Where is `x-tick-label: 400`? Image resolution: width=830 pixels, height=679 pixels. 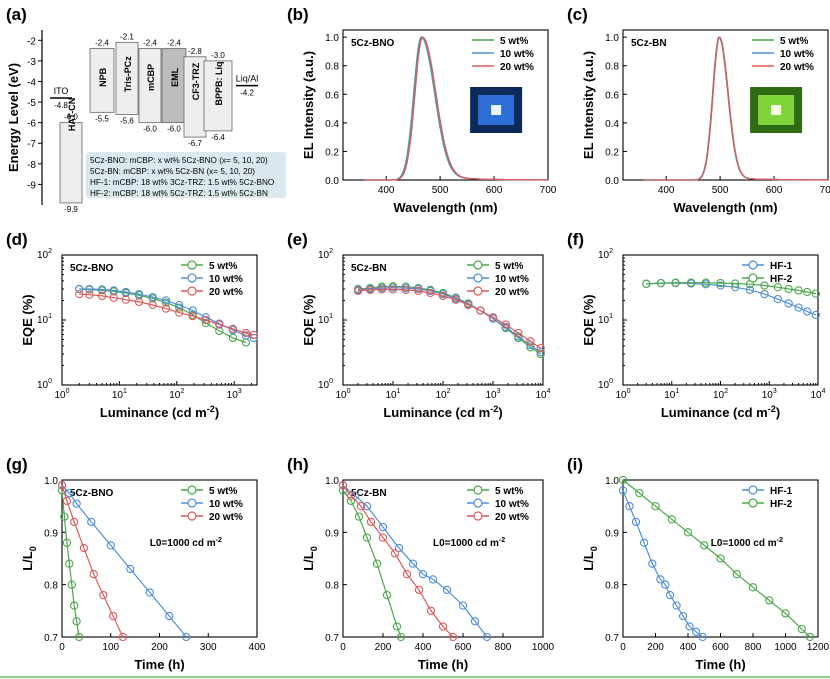
x-tick-label: 400 is located at coordinates (688, 647).